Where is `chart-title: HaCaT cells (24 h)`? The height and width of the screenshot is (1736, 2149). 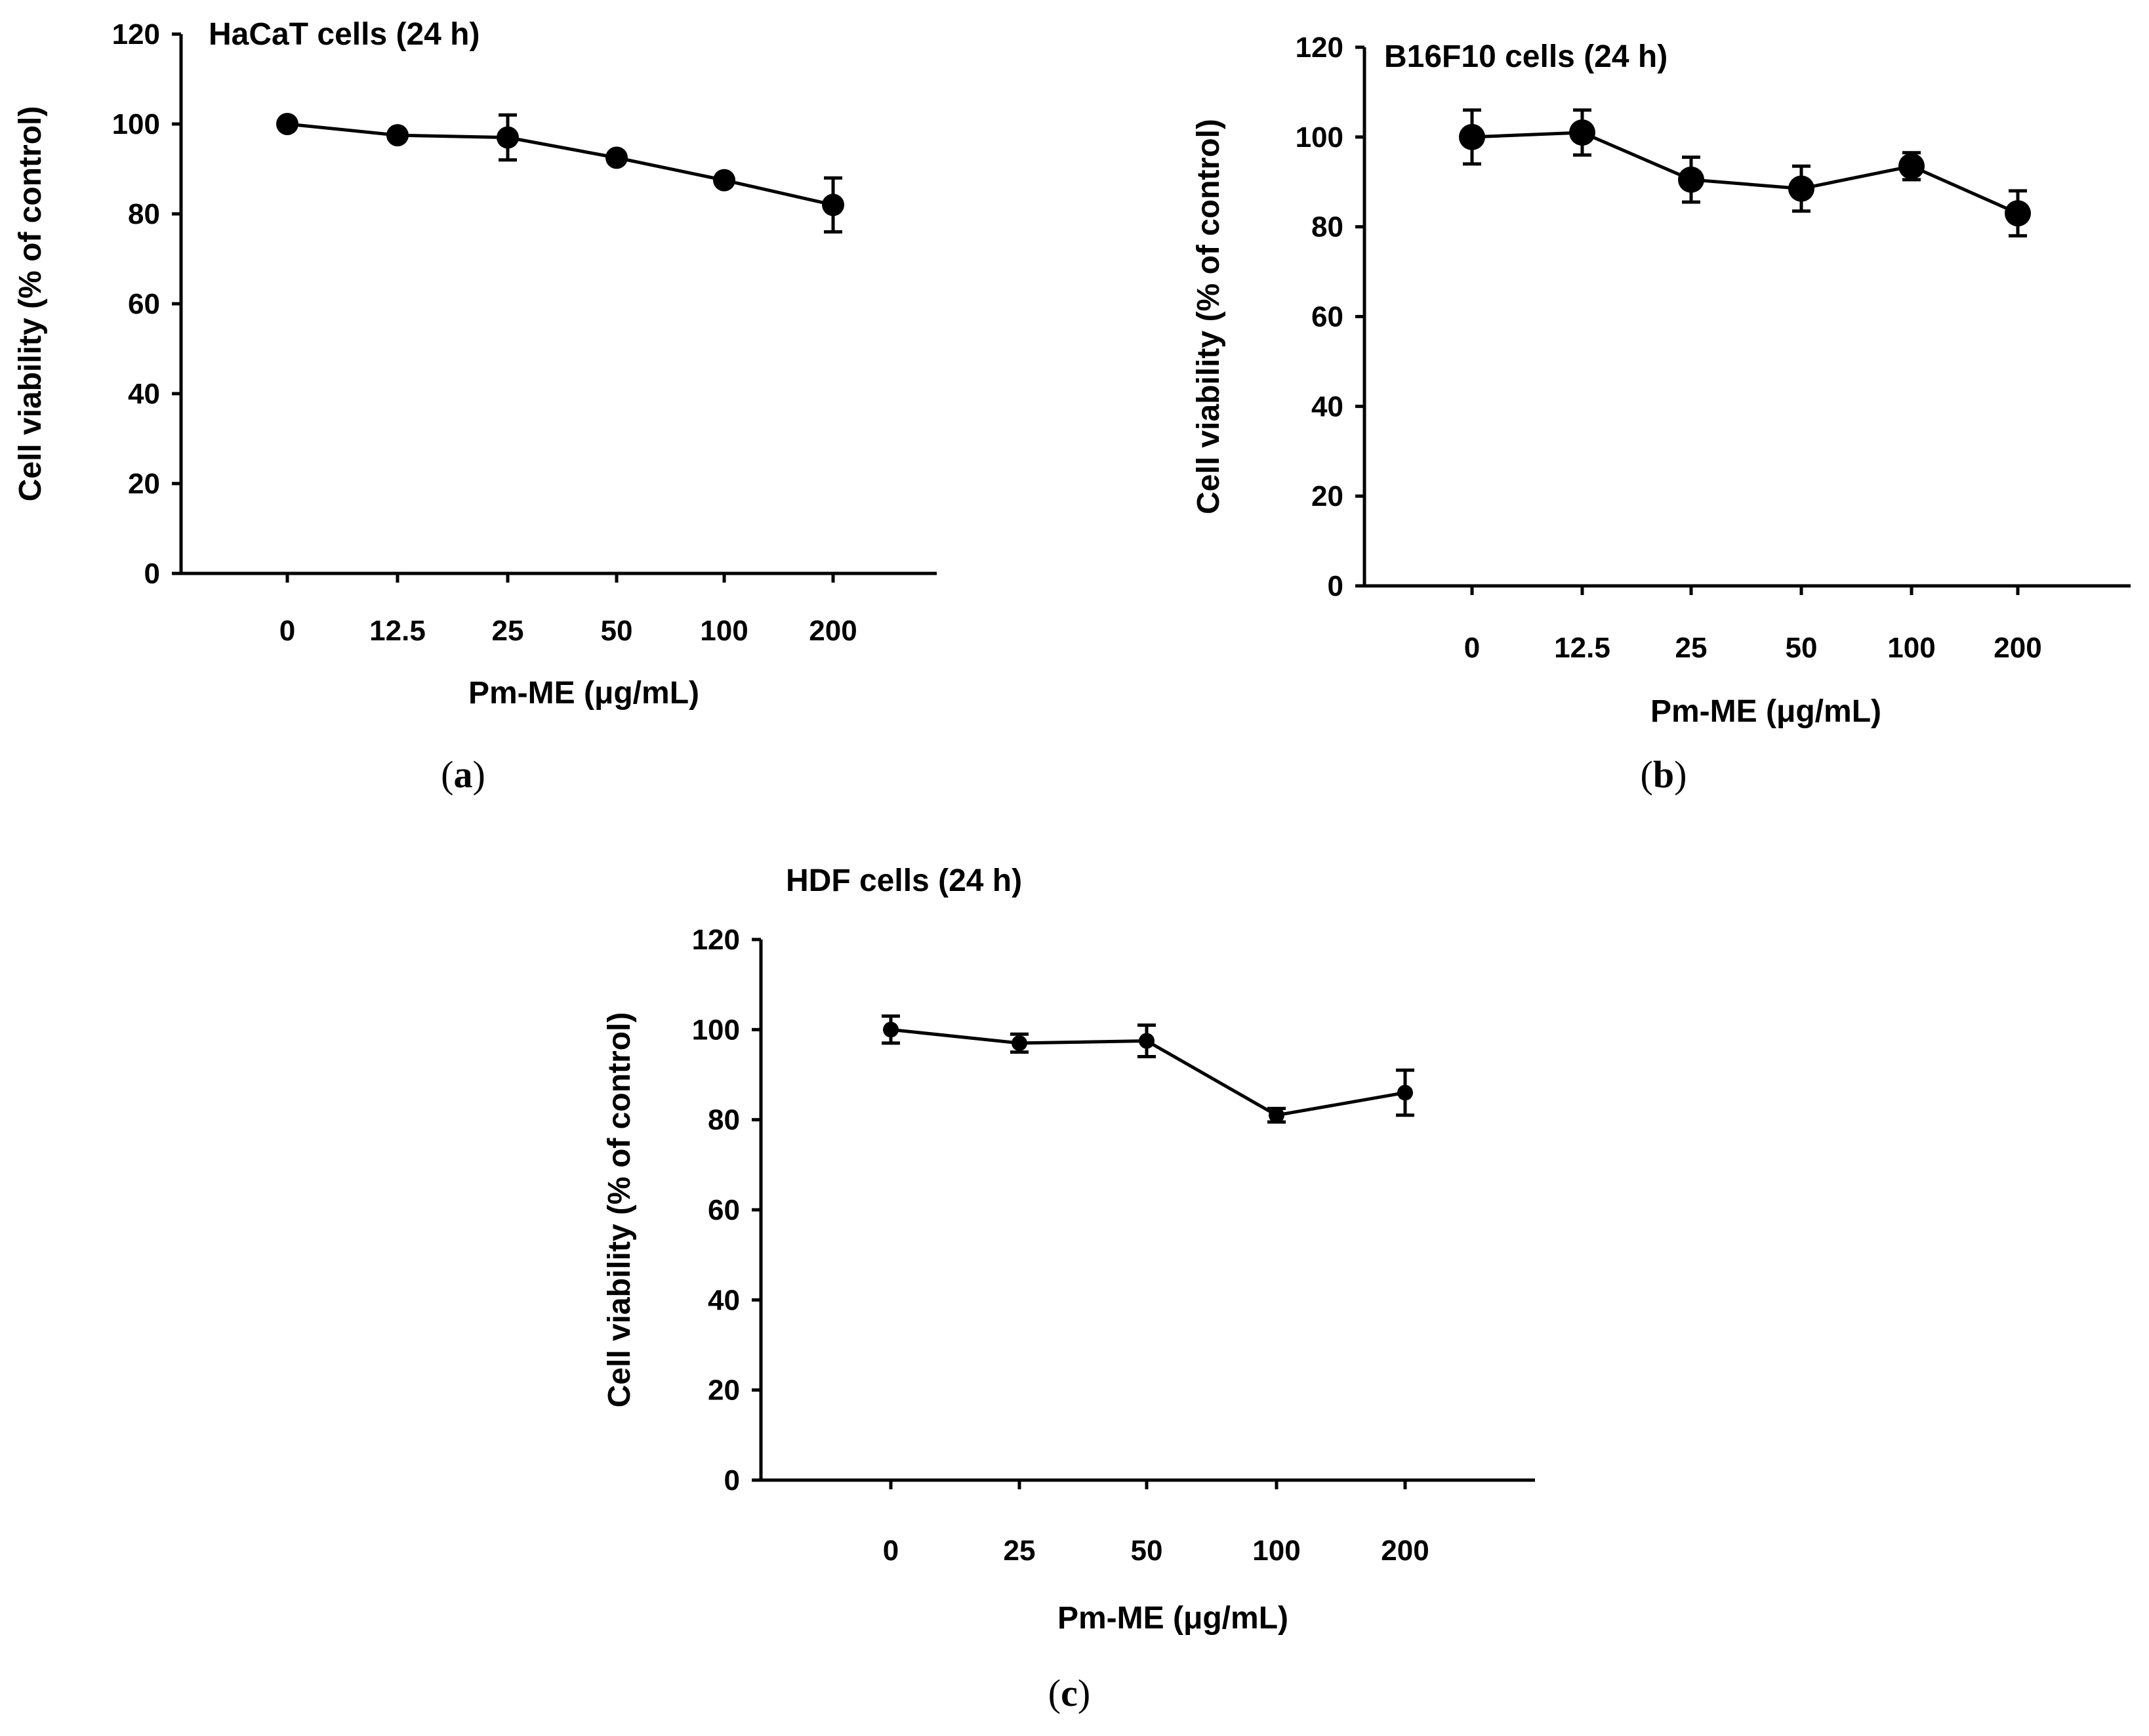
chart-title: HaCaT cells (24 h) is located at coordinates (344, 34).